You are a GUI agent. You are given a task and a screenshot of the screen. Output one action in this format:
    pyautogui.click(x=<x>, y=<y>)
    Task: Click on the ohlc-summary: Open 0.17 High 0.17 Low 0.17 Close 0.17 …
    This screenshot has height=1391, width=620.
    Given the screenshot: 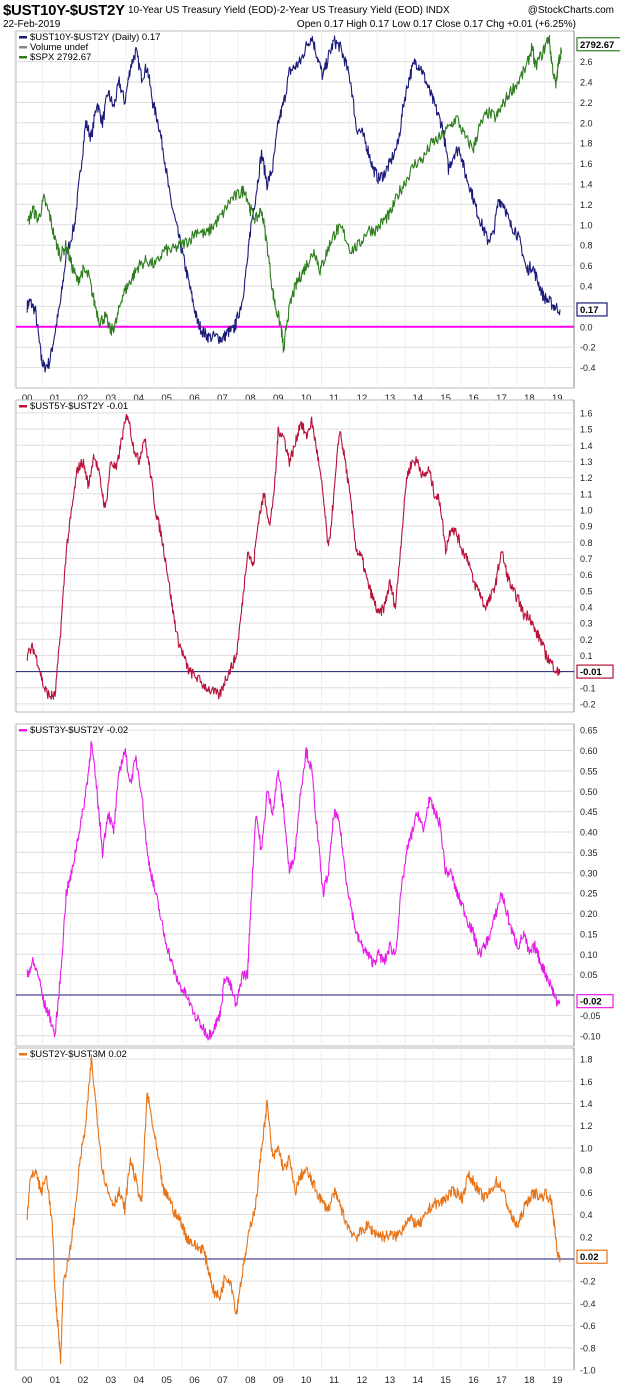 What is the action you would take?
    pyautogui.click(x=436, y=24)
    